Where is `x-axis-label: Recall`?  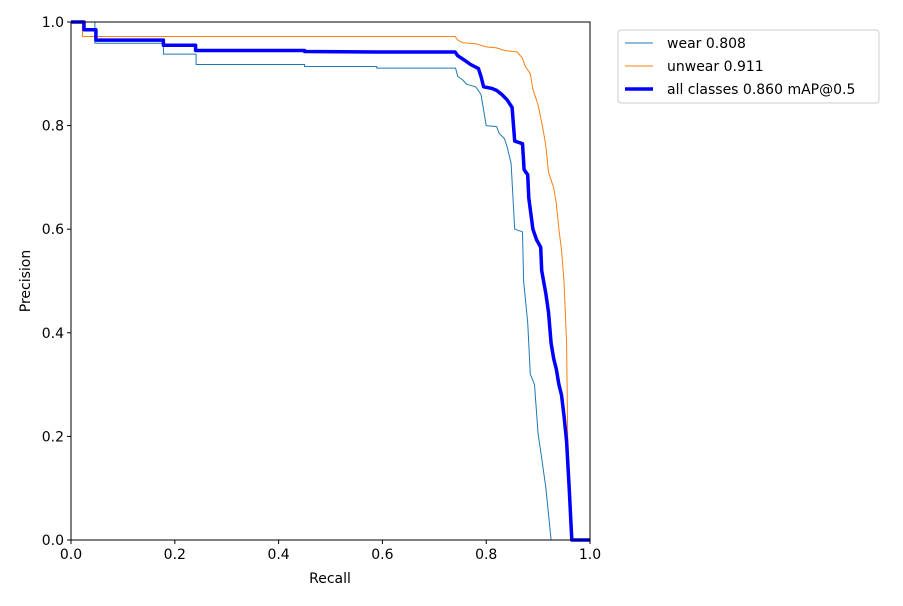
x-axis-label: Recall is located at coordinates (330, 579).